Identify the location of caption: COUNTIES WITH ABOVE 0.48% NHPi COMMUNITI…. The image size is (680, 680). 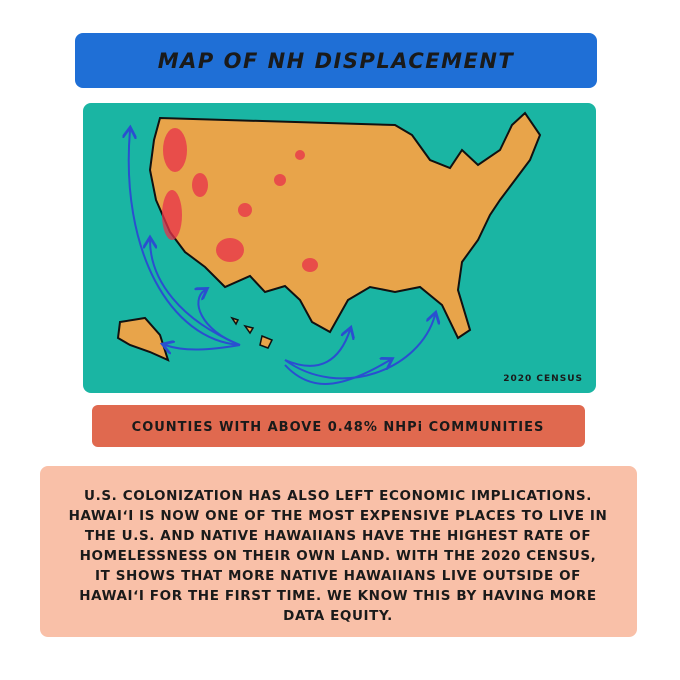
(338, 427).